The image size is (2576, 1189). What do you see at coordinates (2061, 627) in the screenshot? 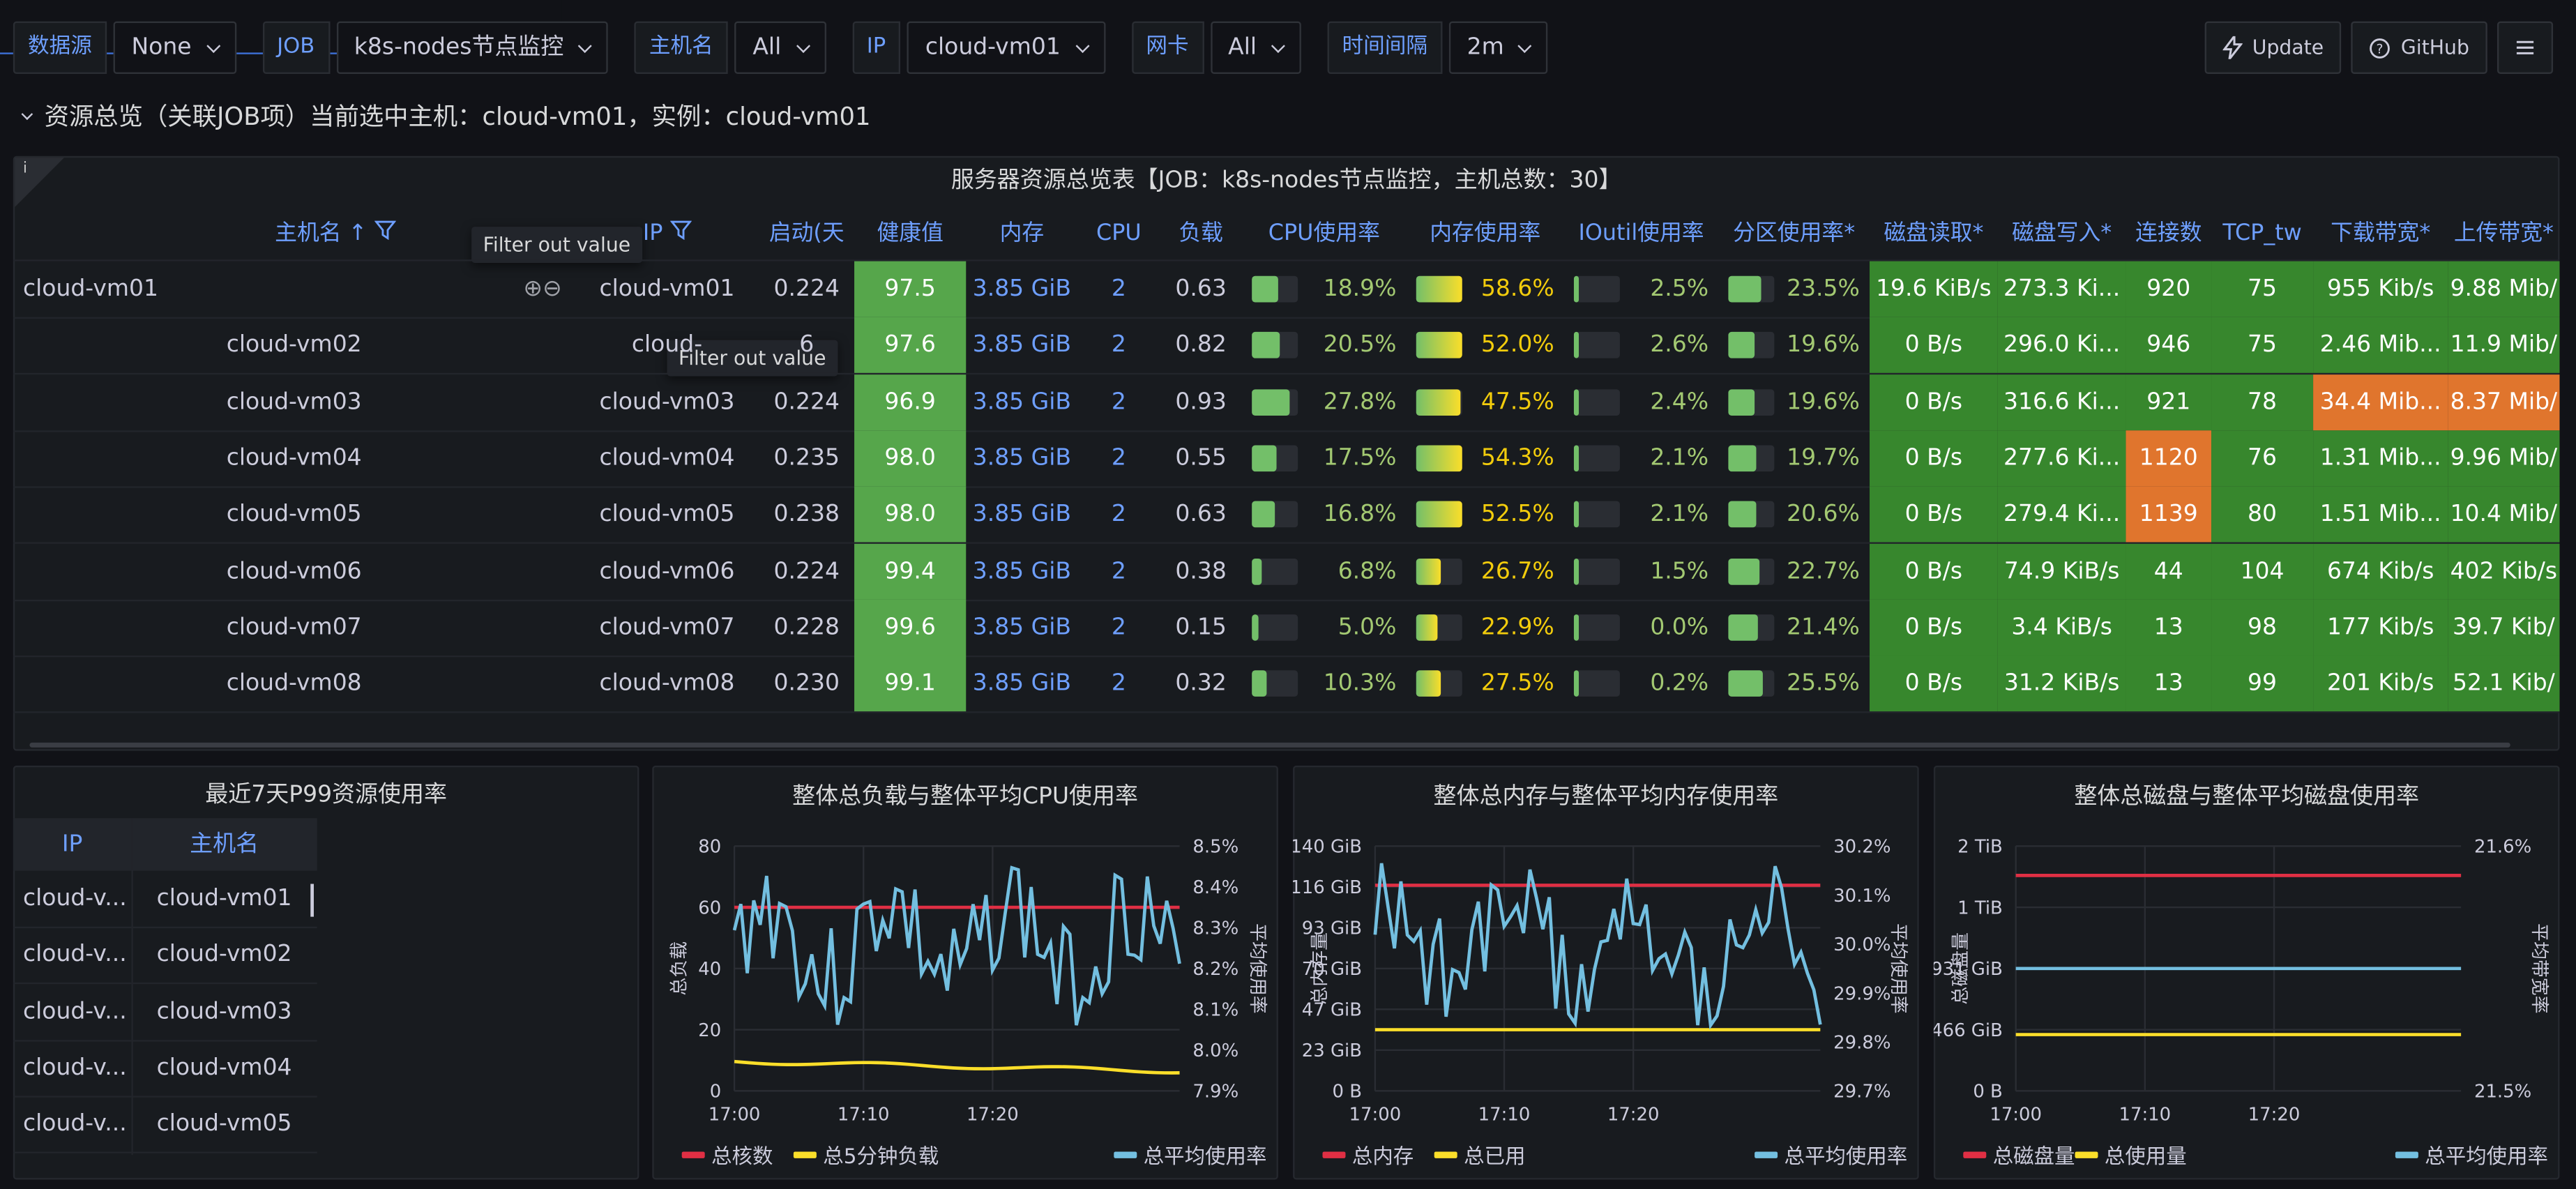
I see `table-cell: 3.4 KiB/s` at bounding box center [2061, 627].